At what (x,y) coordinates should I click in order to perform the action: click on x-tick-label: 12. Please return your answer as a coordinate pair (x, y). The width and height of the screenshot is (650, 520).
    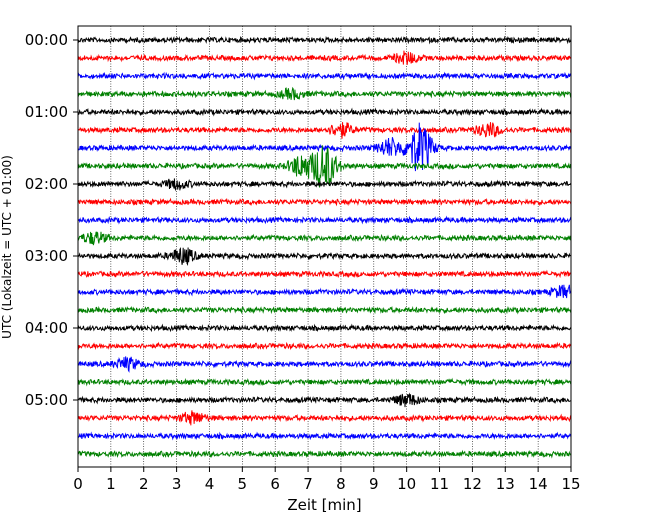
    Looking at the image, I should click on (472, 484).